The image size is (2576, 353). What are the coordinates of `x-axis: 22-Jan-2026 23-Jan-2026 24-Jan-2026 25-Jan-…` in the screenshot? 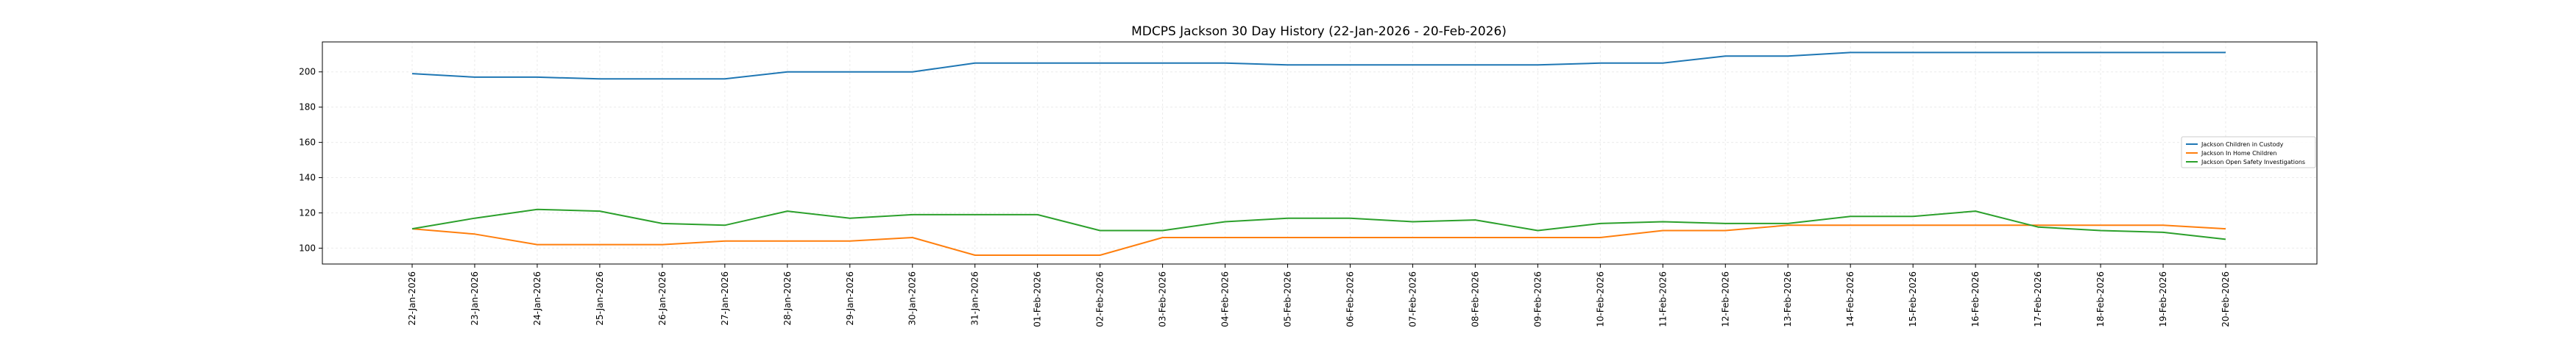 It's located at (1319, 295).